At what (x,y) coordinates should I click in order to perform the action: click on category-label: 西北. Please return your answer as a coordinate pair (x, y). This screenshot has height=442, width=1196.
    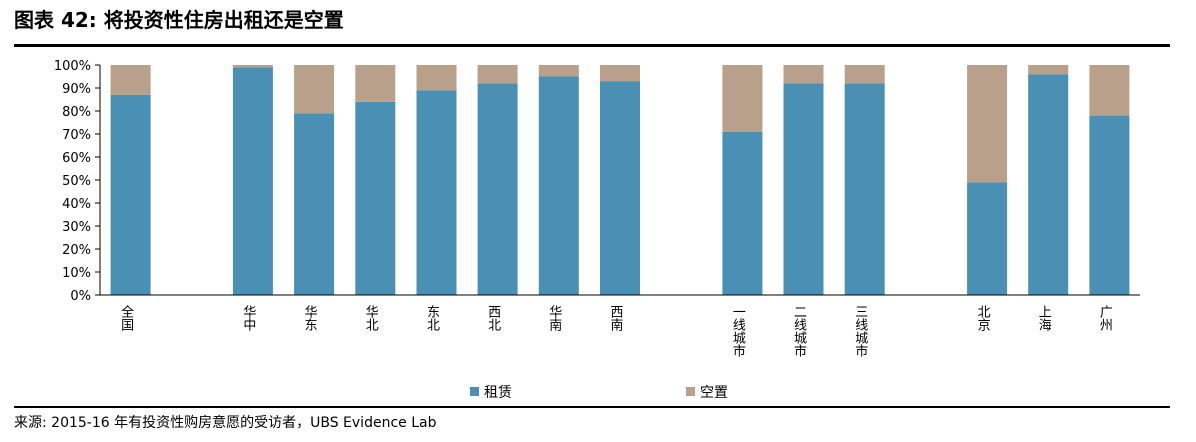
    Looking at the image, I should click on (493, 318).